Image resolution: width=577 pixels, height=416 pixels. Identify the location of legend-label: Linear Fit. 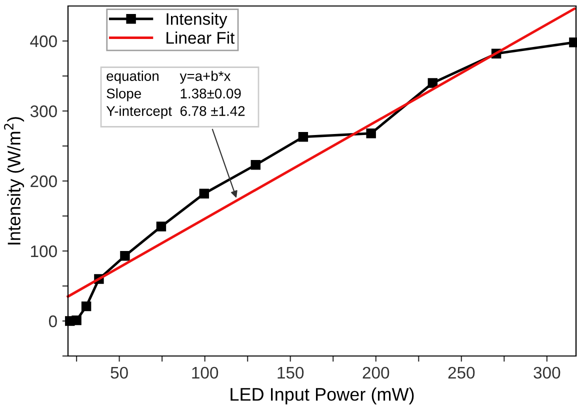
(200, 38).